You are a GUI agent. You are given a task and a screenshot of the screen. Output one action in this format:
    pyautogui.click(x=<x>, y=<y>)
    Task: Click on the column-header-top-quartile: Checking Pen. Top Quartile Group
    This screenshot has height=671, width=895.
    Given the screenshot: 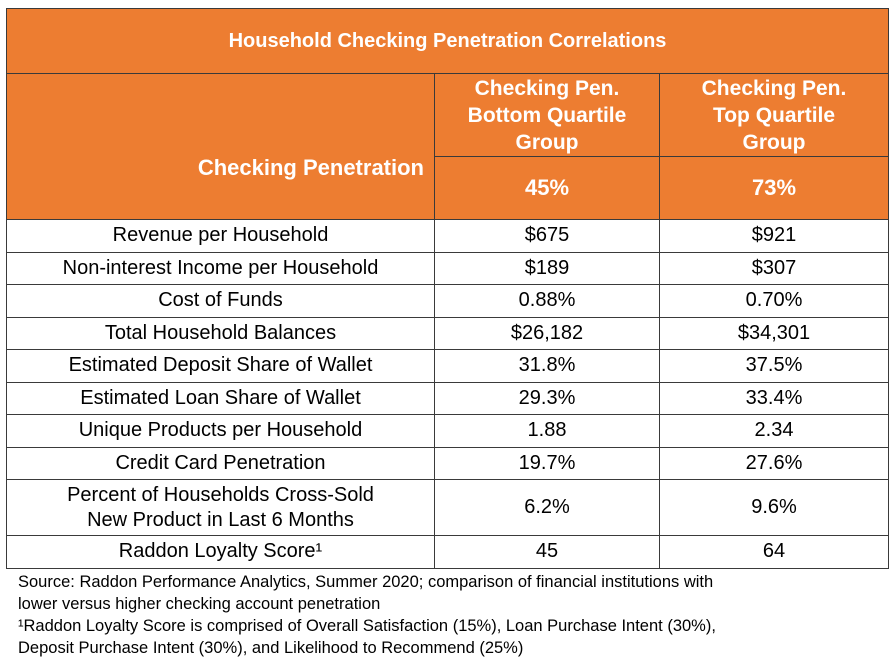 What is the action you would take?
    pyautogui.click(x=774, y=115)
    